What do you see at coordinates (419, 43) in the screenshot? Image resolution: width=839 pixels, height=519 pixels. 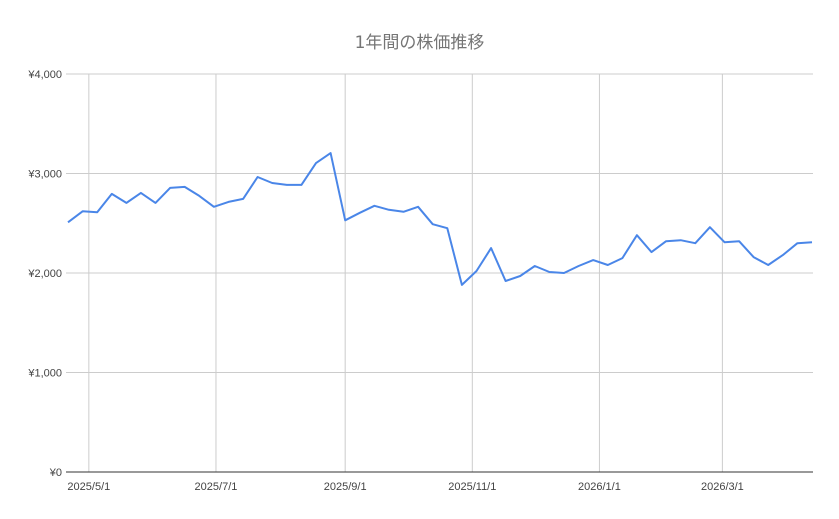 I see `chart-title: 1年間の株価推移` at bounding box center [419, 43].